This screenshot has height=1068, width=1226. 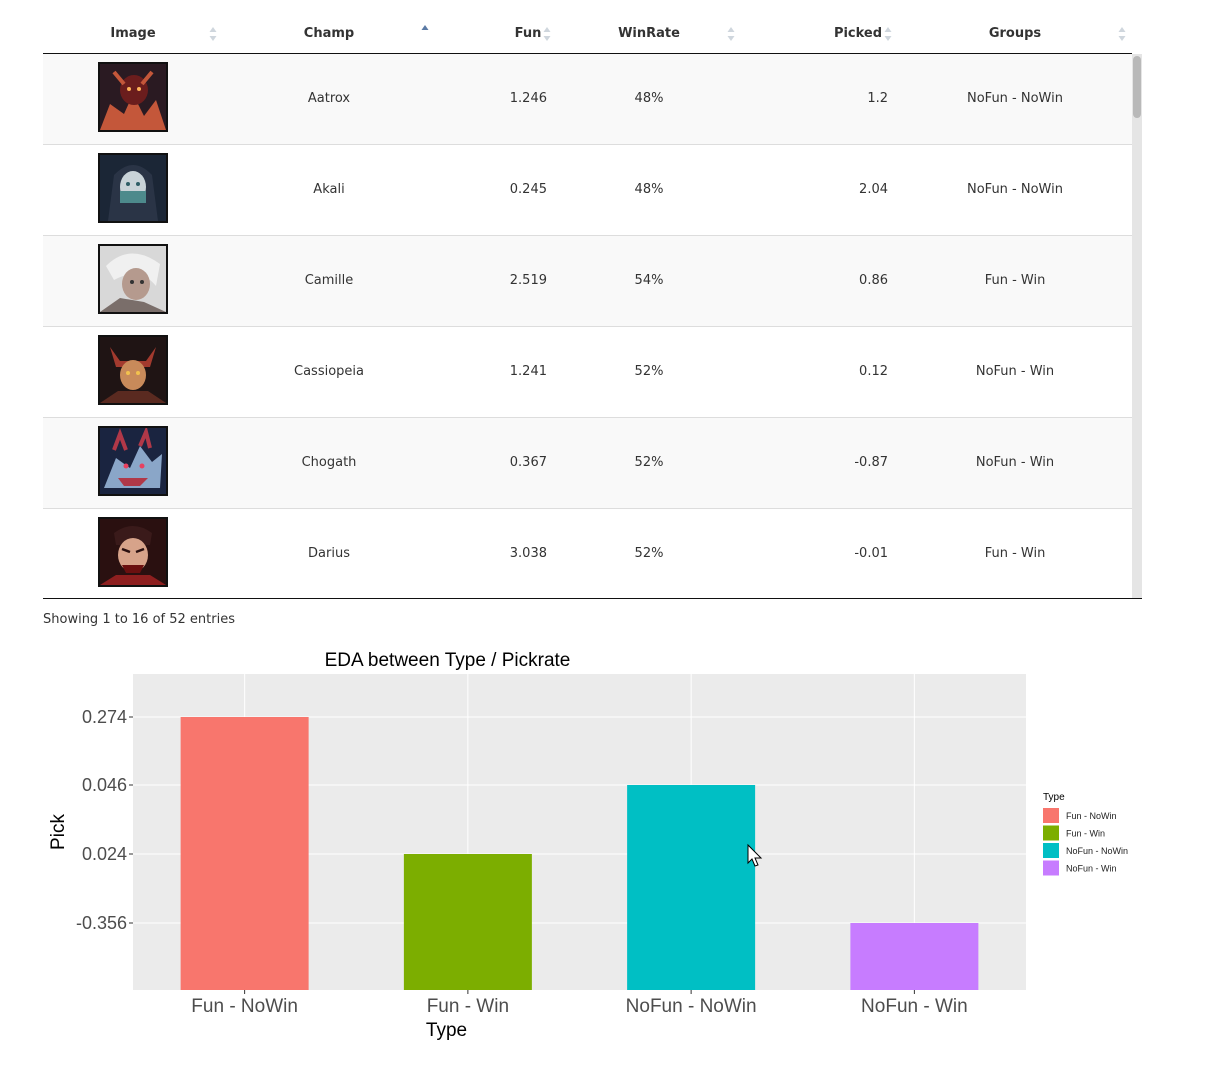 I want to click on table-row: Cassiopeia 1.241 52% 0.12 NoFun - Win, so click(x=587, y=372).